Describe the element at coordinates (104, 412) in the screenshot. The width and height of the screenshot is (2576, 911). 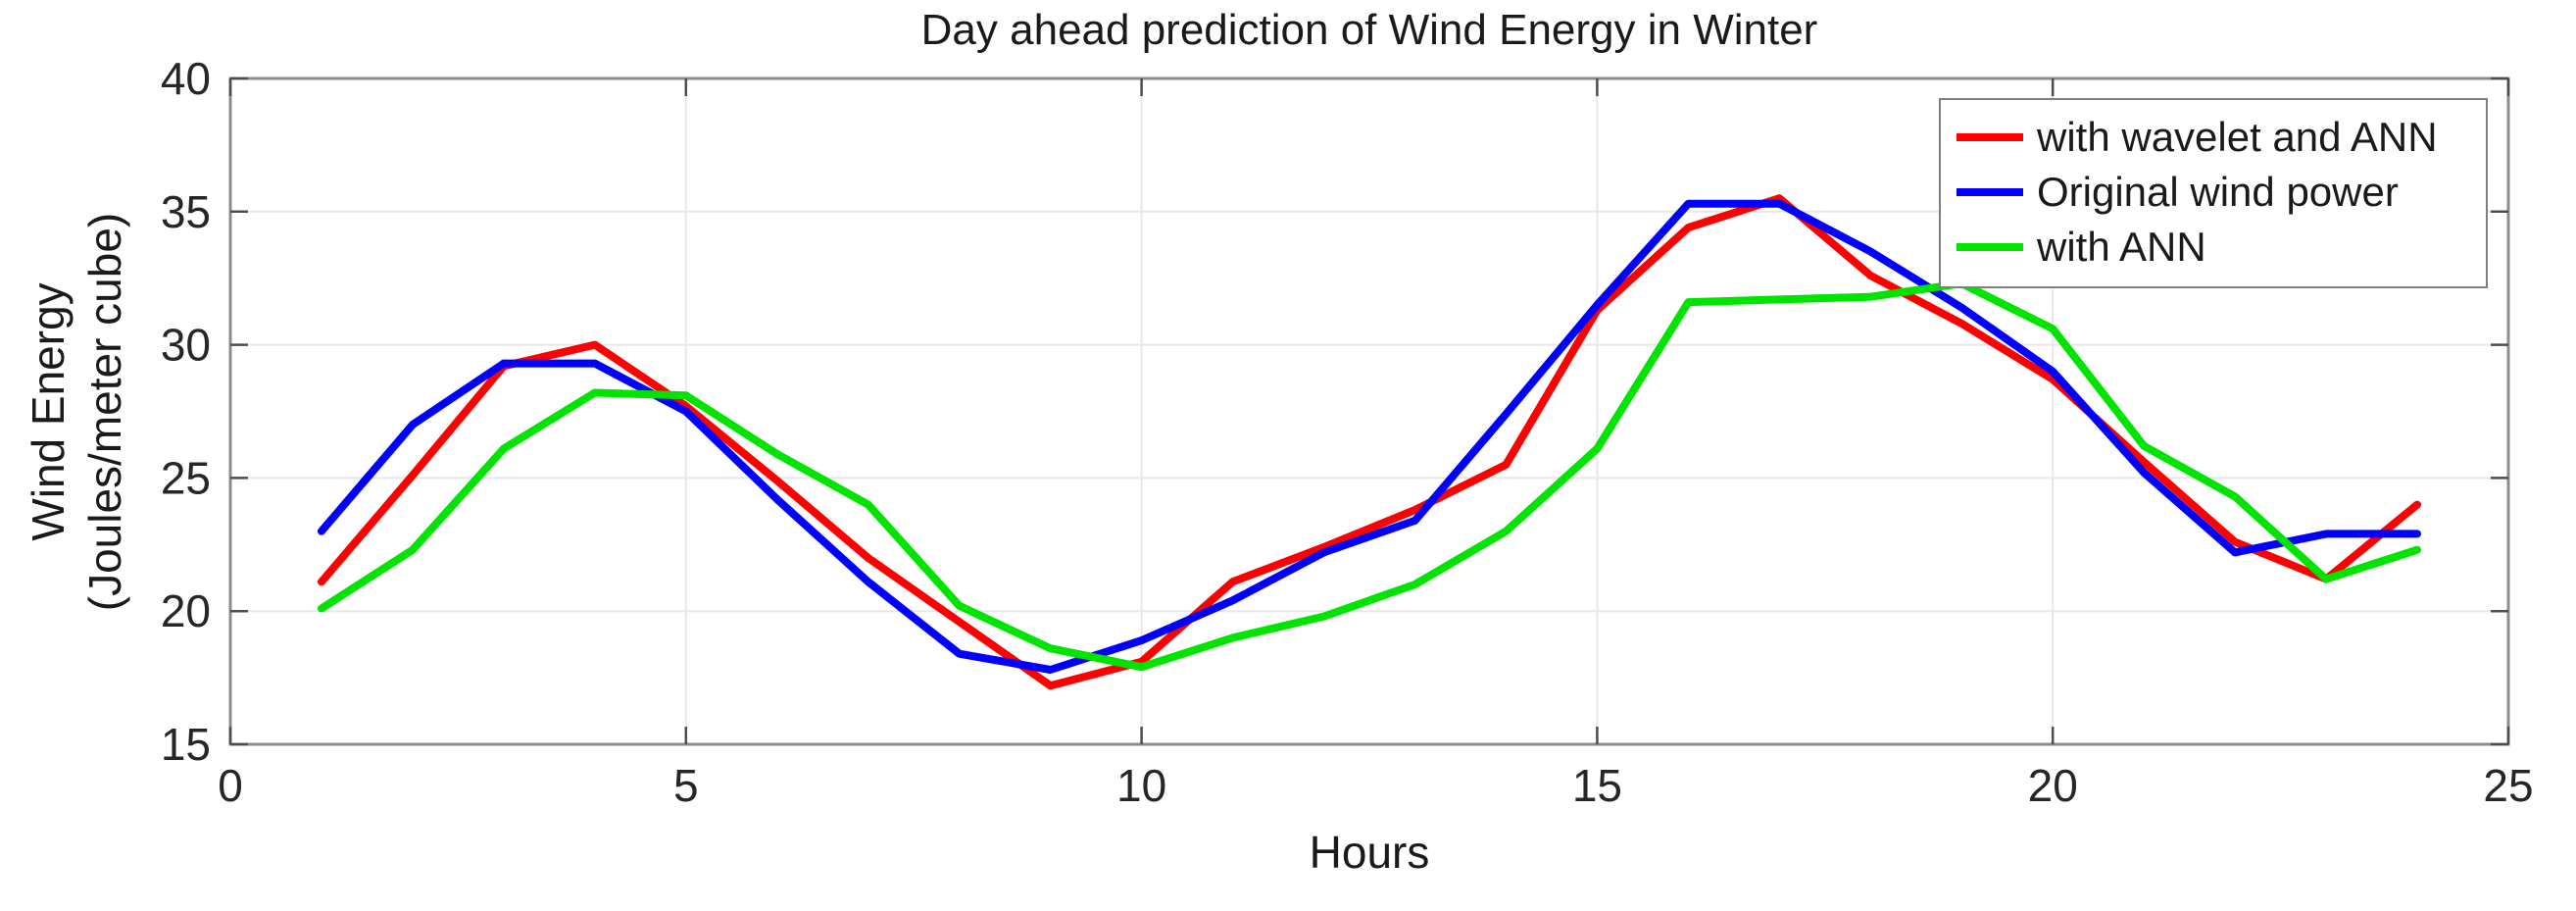
I see `y-axis-label-line2: (Joules/meter cube)` at that location.